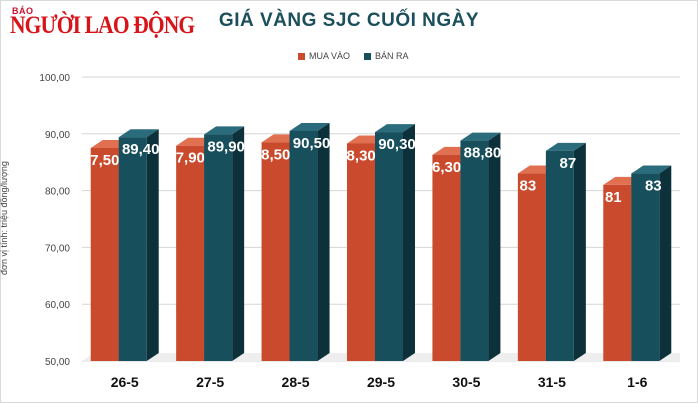 The image size is (698, 403). I want to click on data-label-mua-vao: 88,30, so click(357, 155).